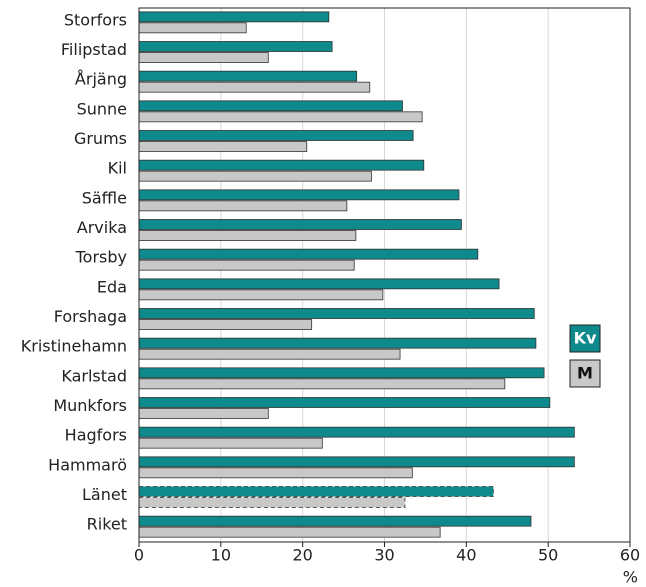 This screenshot has width=646, height=587. What do you see at coordinates (630, 577) in the screenshot?
I see `x-axis-label: %` at bounding box center [630, 577].